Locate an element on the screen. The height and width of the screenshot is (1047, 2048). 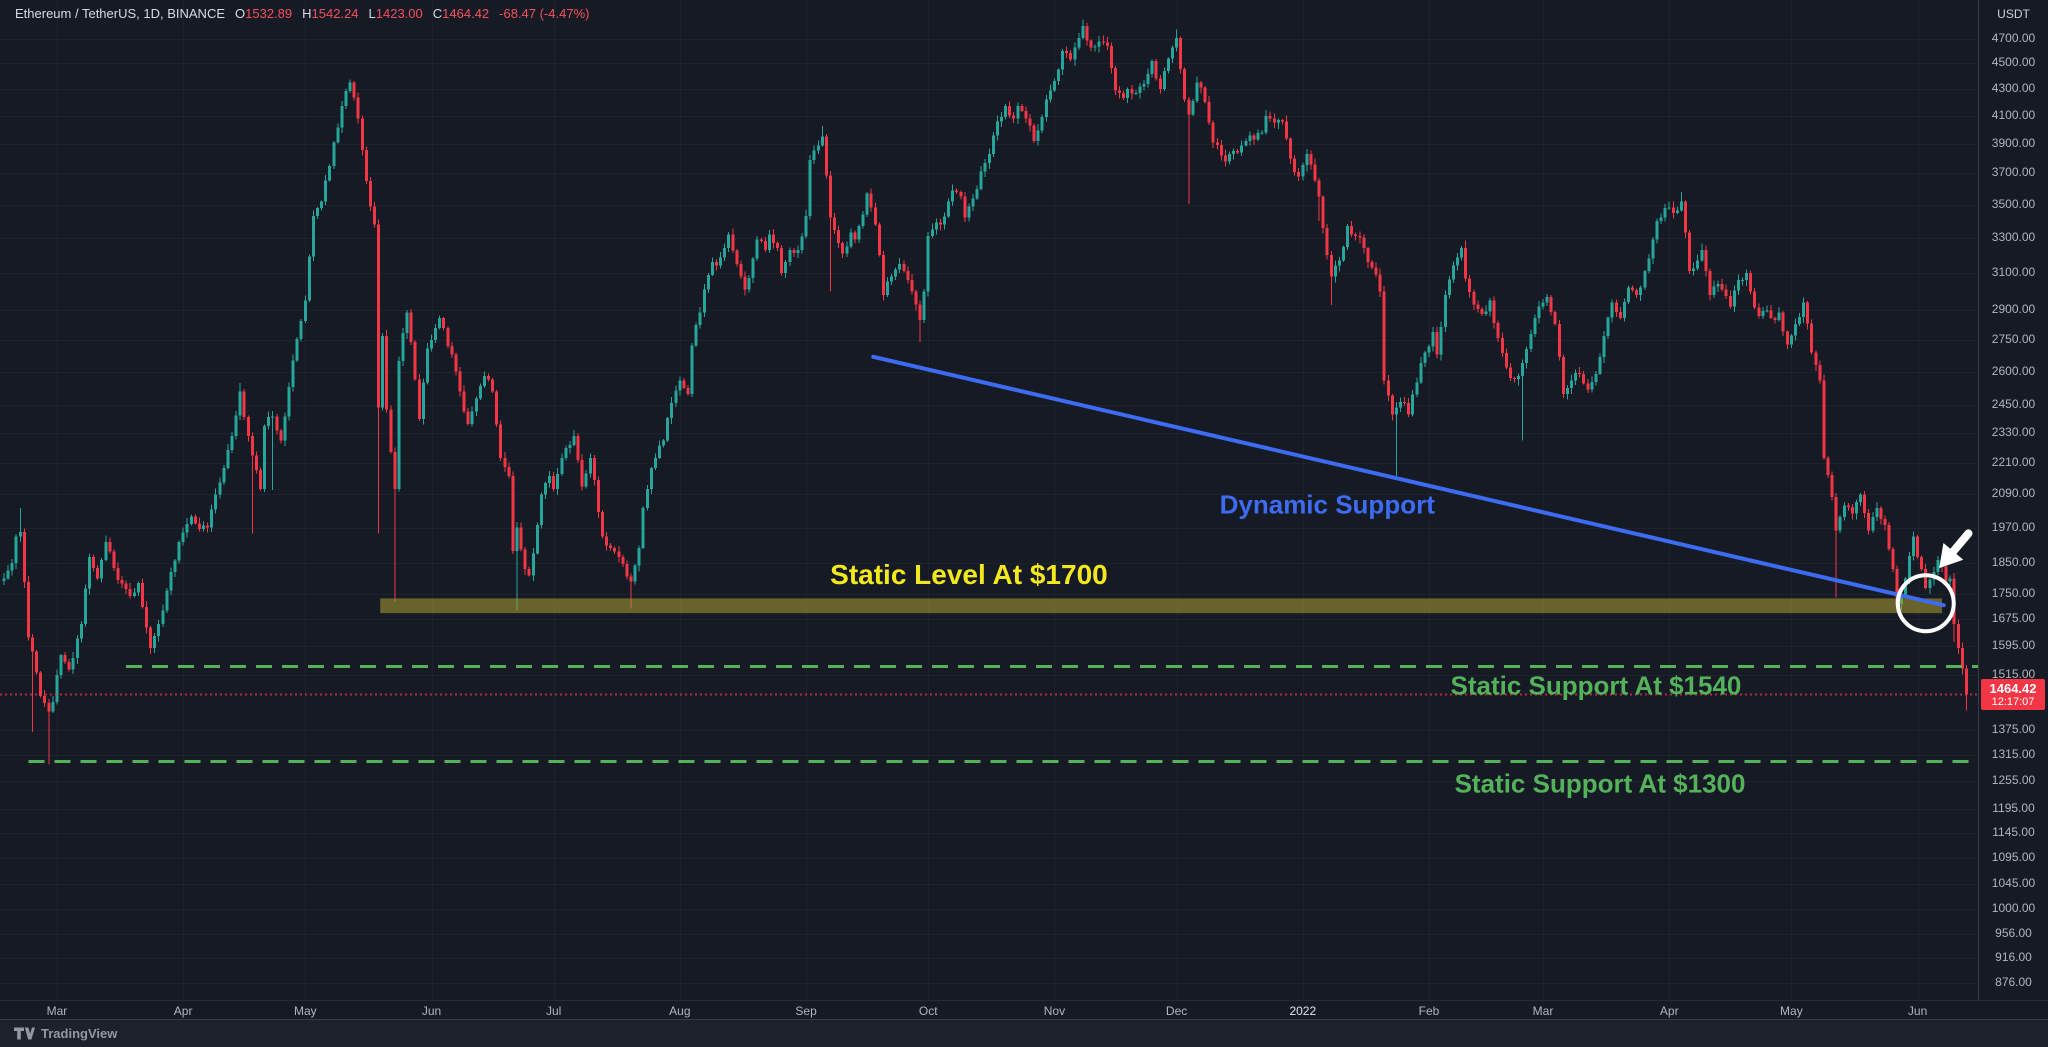
price-tick: 916.00 is located at coordinates (2013, 957).